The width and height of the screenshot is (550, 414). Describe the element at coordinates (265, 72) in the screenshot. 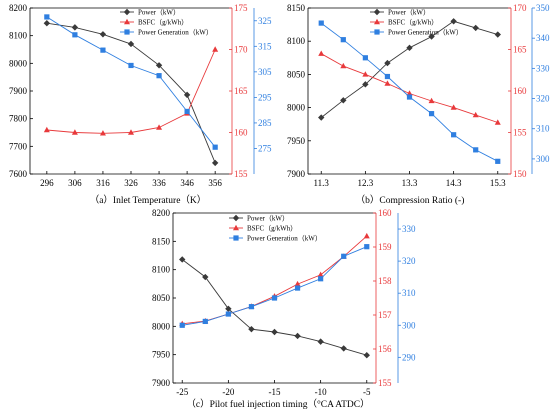

I see `generation-tick-label: 305` at that location.